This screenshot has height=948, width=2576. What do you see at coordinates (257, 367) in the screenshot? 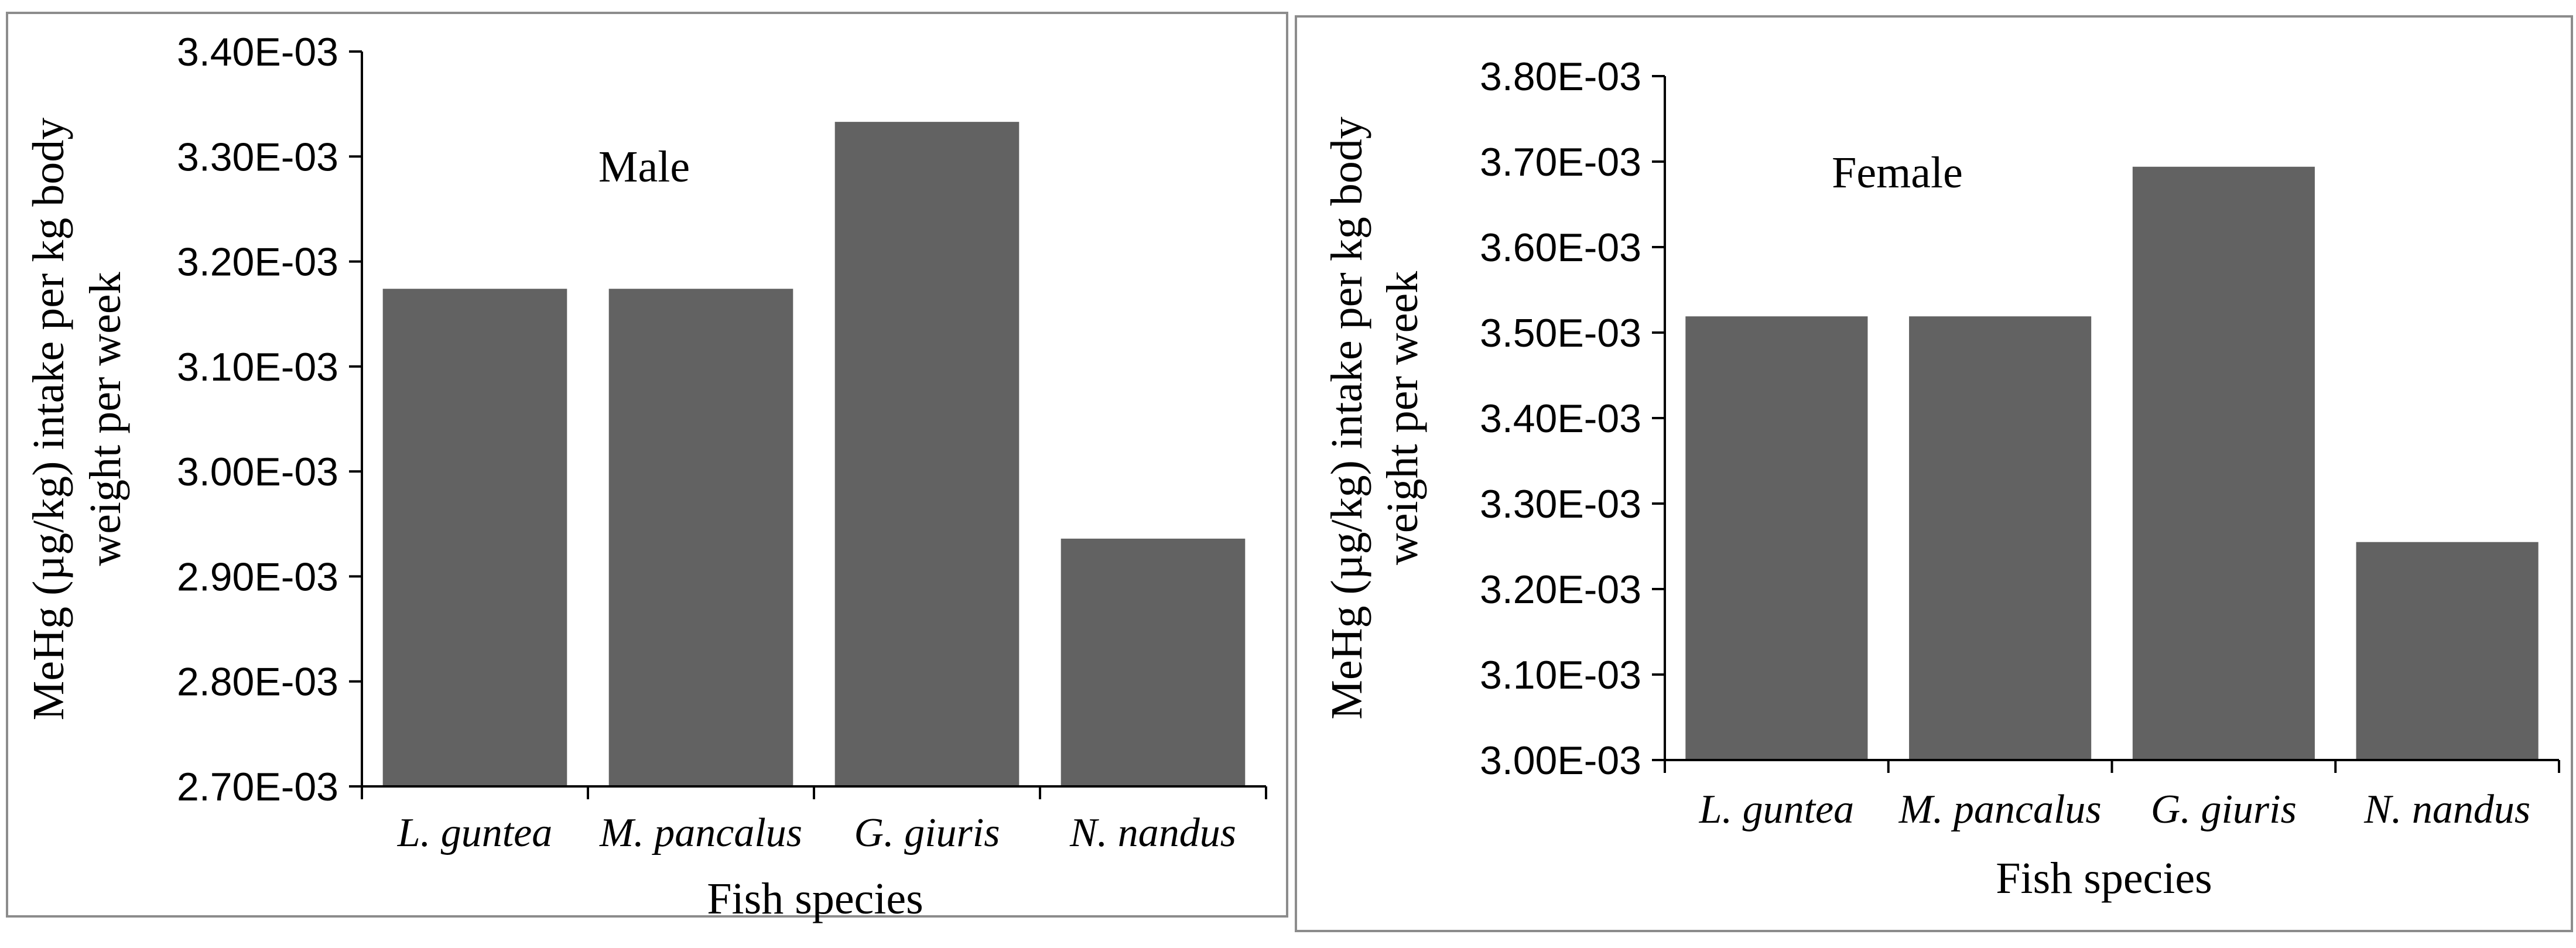
I see `y-tick-label-5: 3.10E-03` at bounding box center [257, 367].